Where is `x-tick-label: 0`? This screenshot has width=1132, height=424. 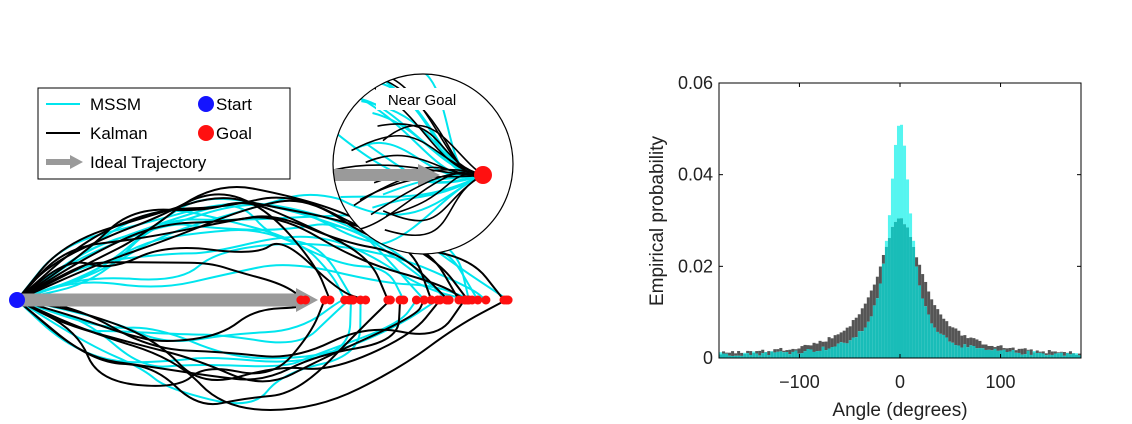
x-tick-label: 0 is located at coordinates (900, 382).